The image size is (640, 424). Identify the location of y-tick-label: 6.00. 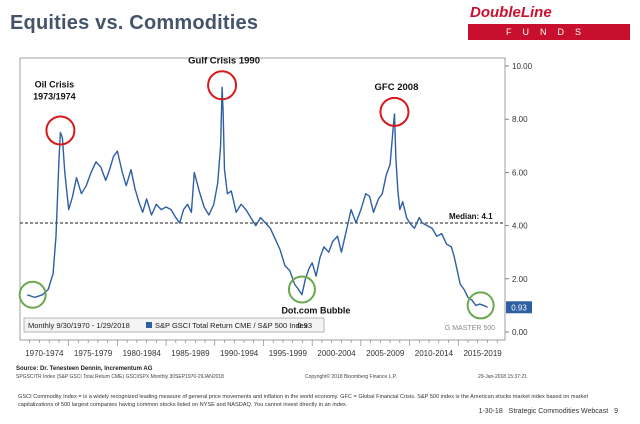
(520, 172).